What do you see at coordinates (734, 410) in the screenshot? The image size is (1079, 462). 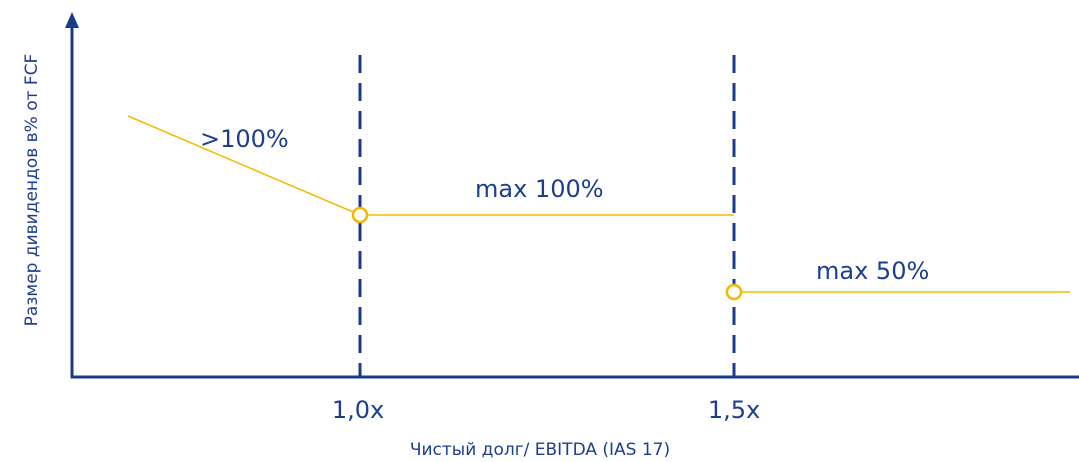 I see `x-tick-label: 1,5x` at bounding box center [734, 410].